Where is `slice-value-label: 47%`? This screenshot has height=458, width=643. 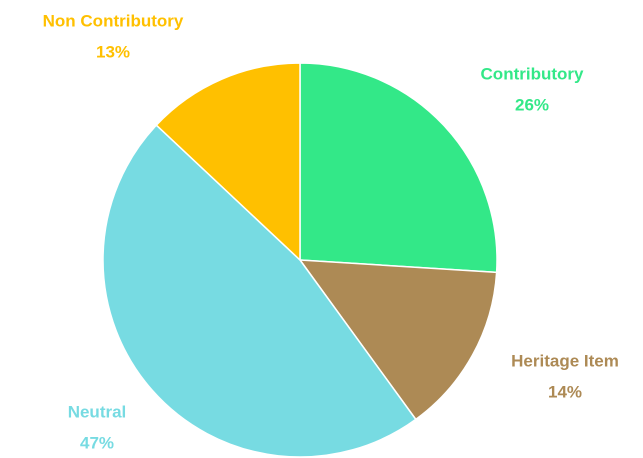
slice-value-label: 47% is located at coordinates (97, 442).